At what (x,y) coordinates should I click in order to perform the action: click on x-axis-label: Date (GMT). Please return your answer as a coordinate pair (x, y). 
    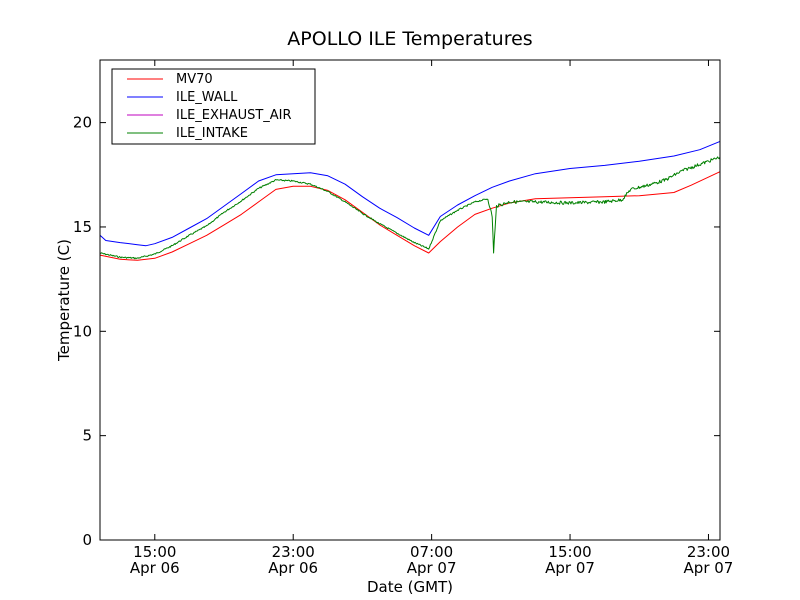
    Looking at the image, I should click on (410, 587).